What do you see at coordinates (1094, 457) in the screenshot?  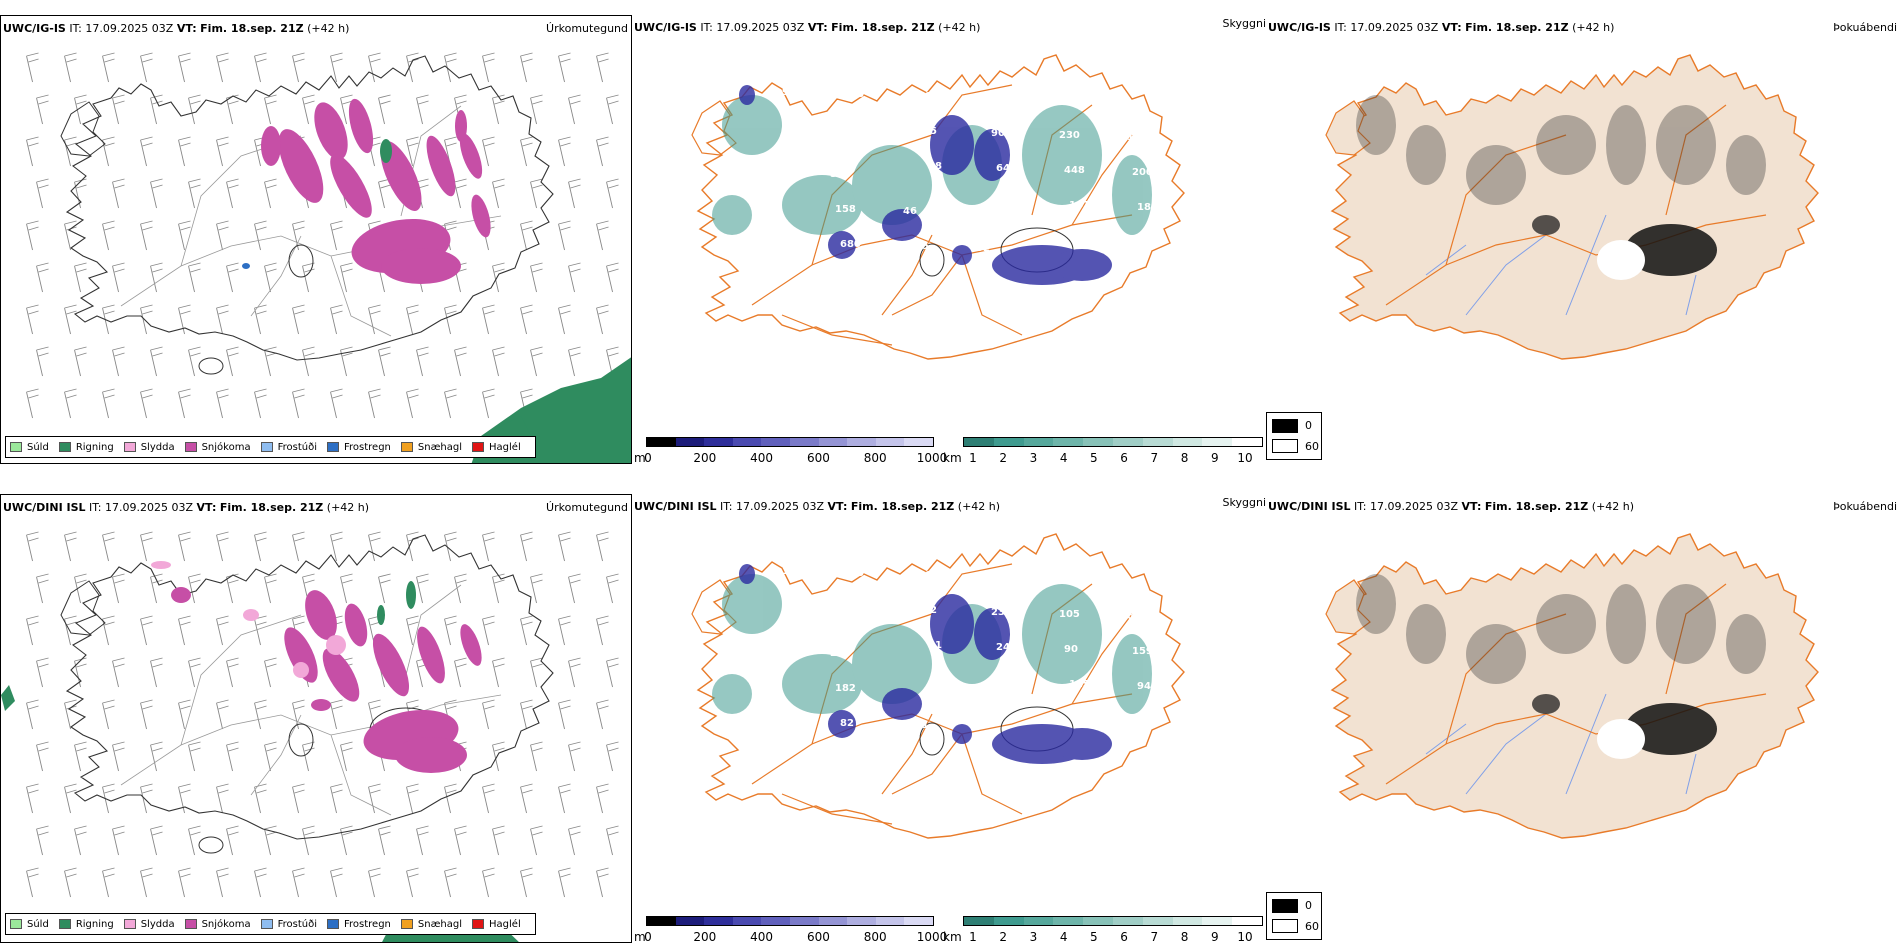 I see `visibility-tick: 5` at bounding box center [1094, 457].